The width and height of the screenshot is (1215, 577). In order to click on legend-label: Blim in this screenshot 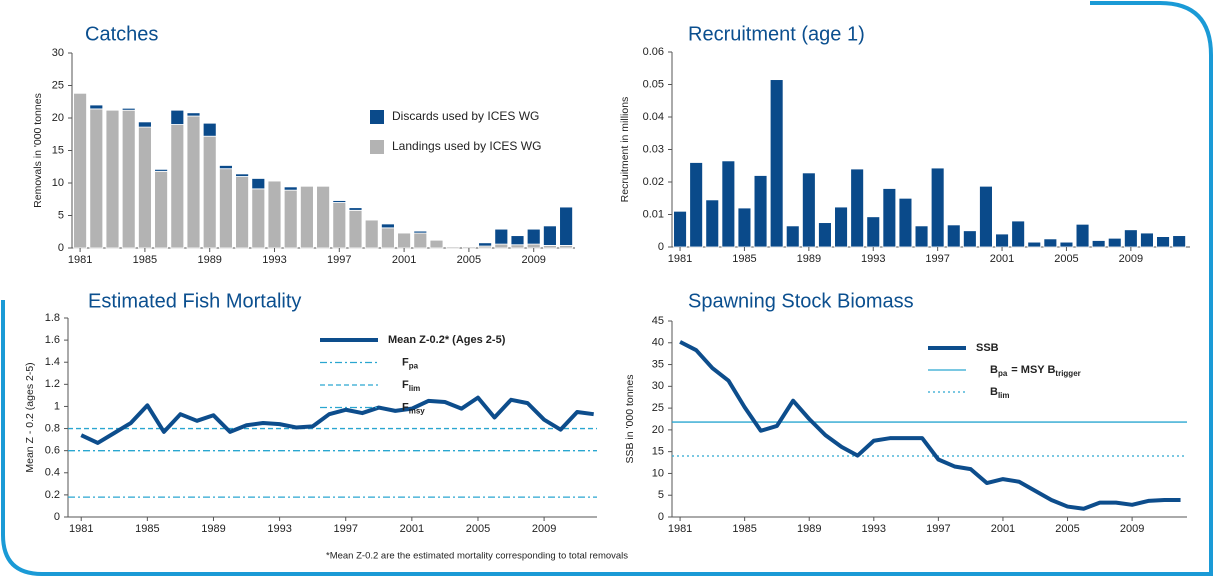, I will do `click(1000, 393)`.